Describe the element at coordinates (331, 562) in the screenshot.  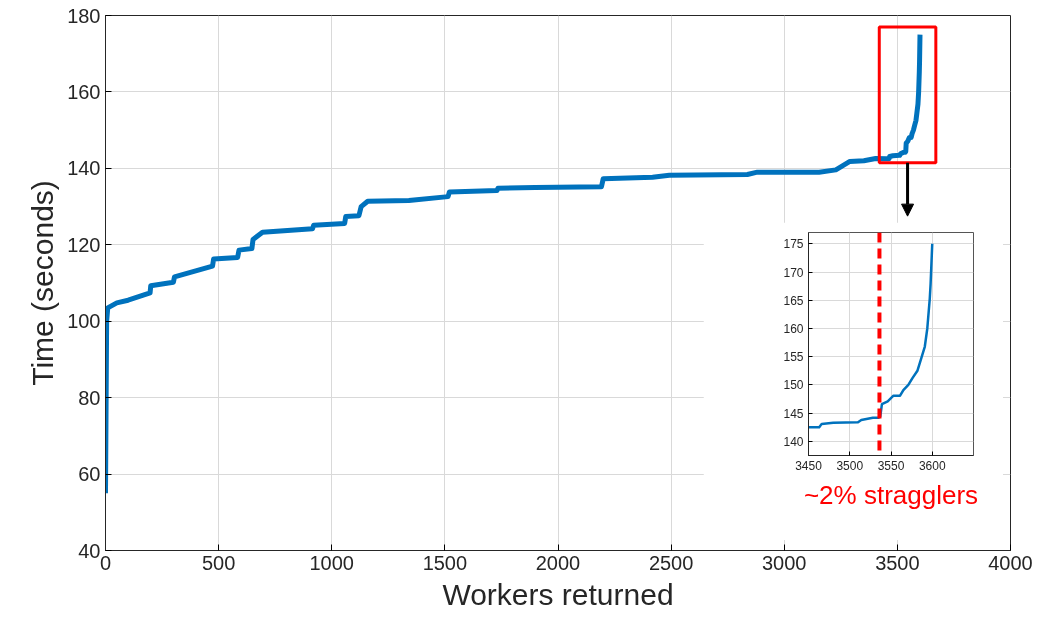
I see `x-tick-label: 1000` at that location.